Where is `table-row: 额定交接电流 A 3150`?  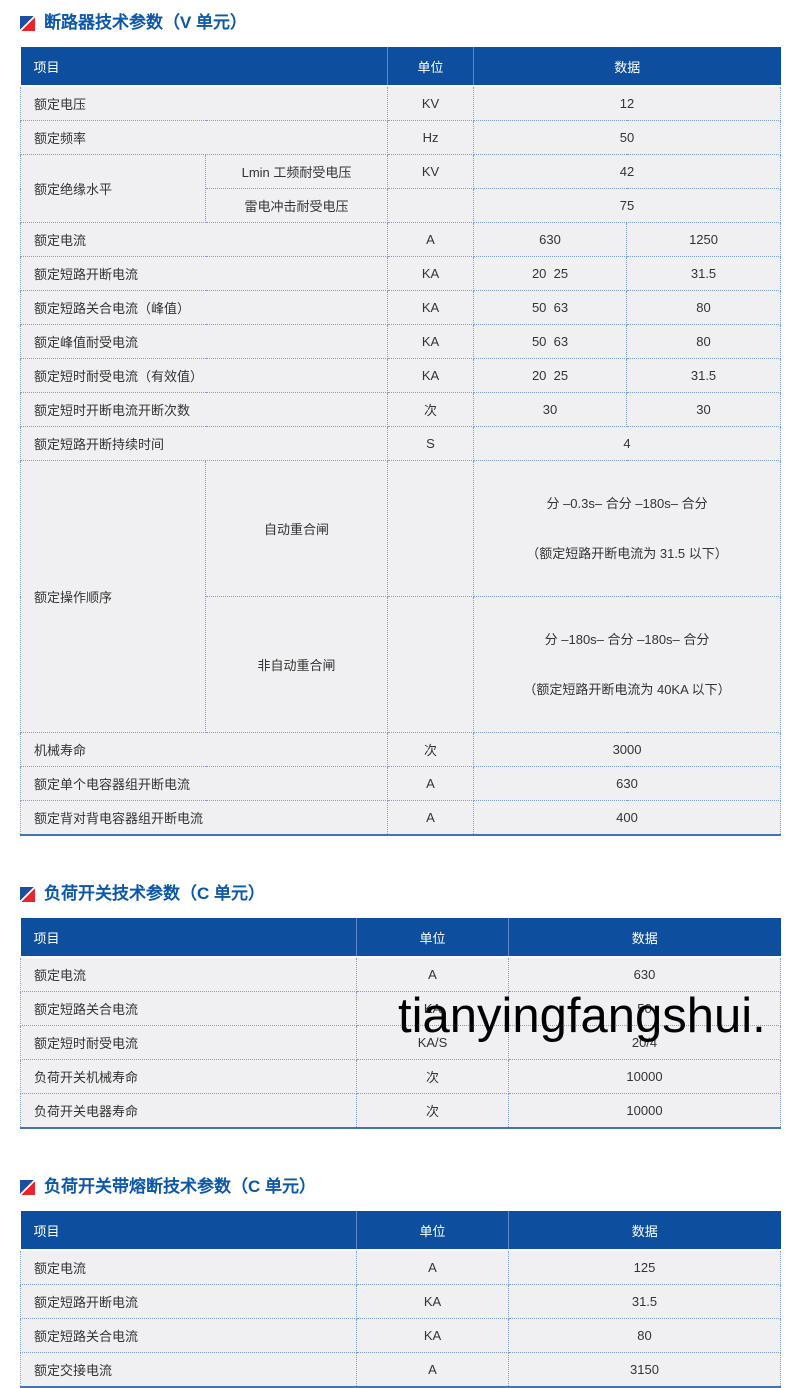
table-row: 额定交接电流 A 3150 is located at coordinates (400, 1369).